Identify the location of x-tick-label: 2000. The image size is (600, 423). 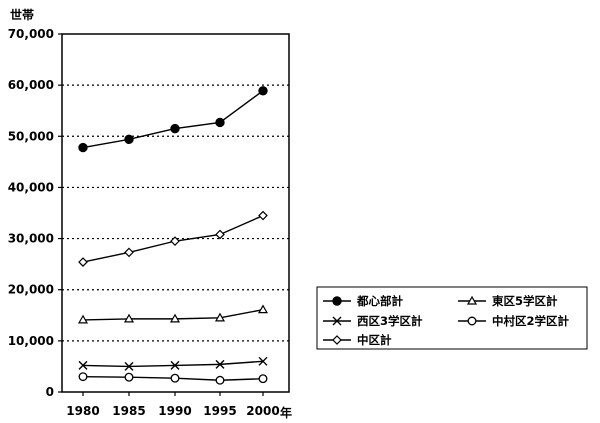
(262, 411).